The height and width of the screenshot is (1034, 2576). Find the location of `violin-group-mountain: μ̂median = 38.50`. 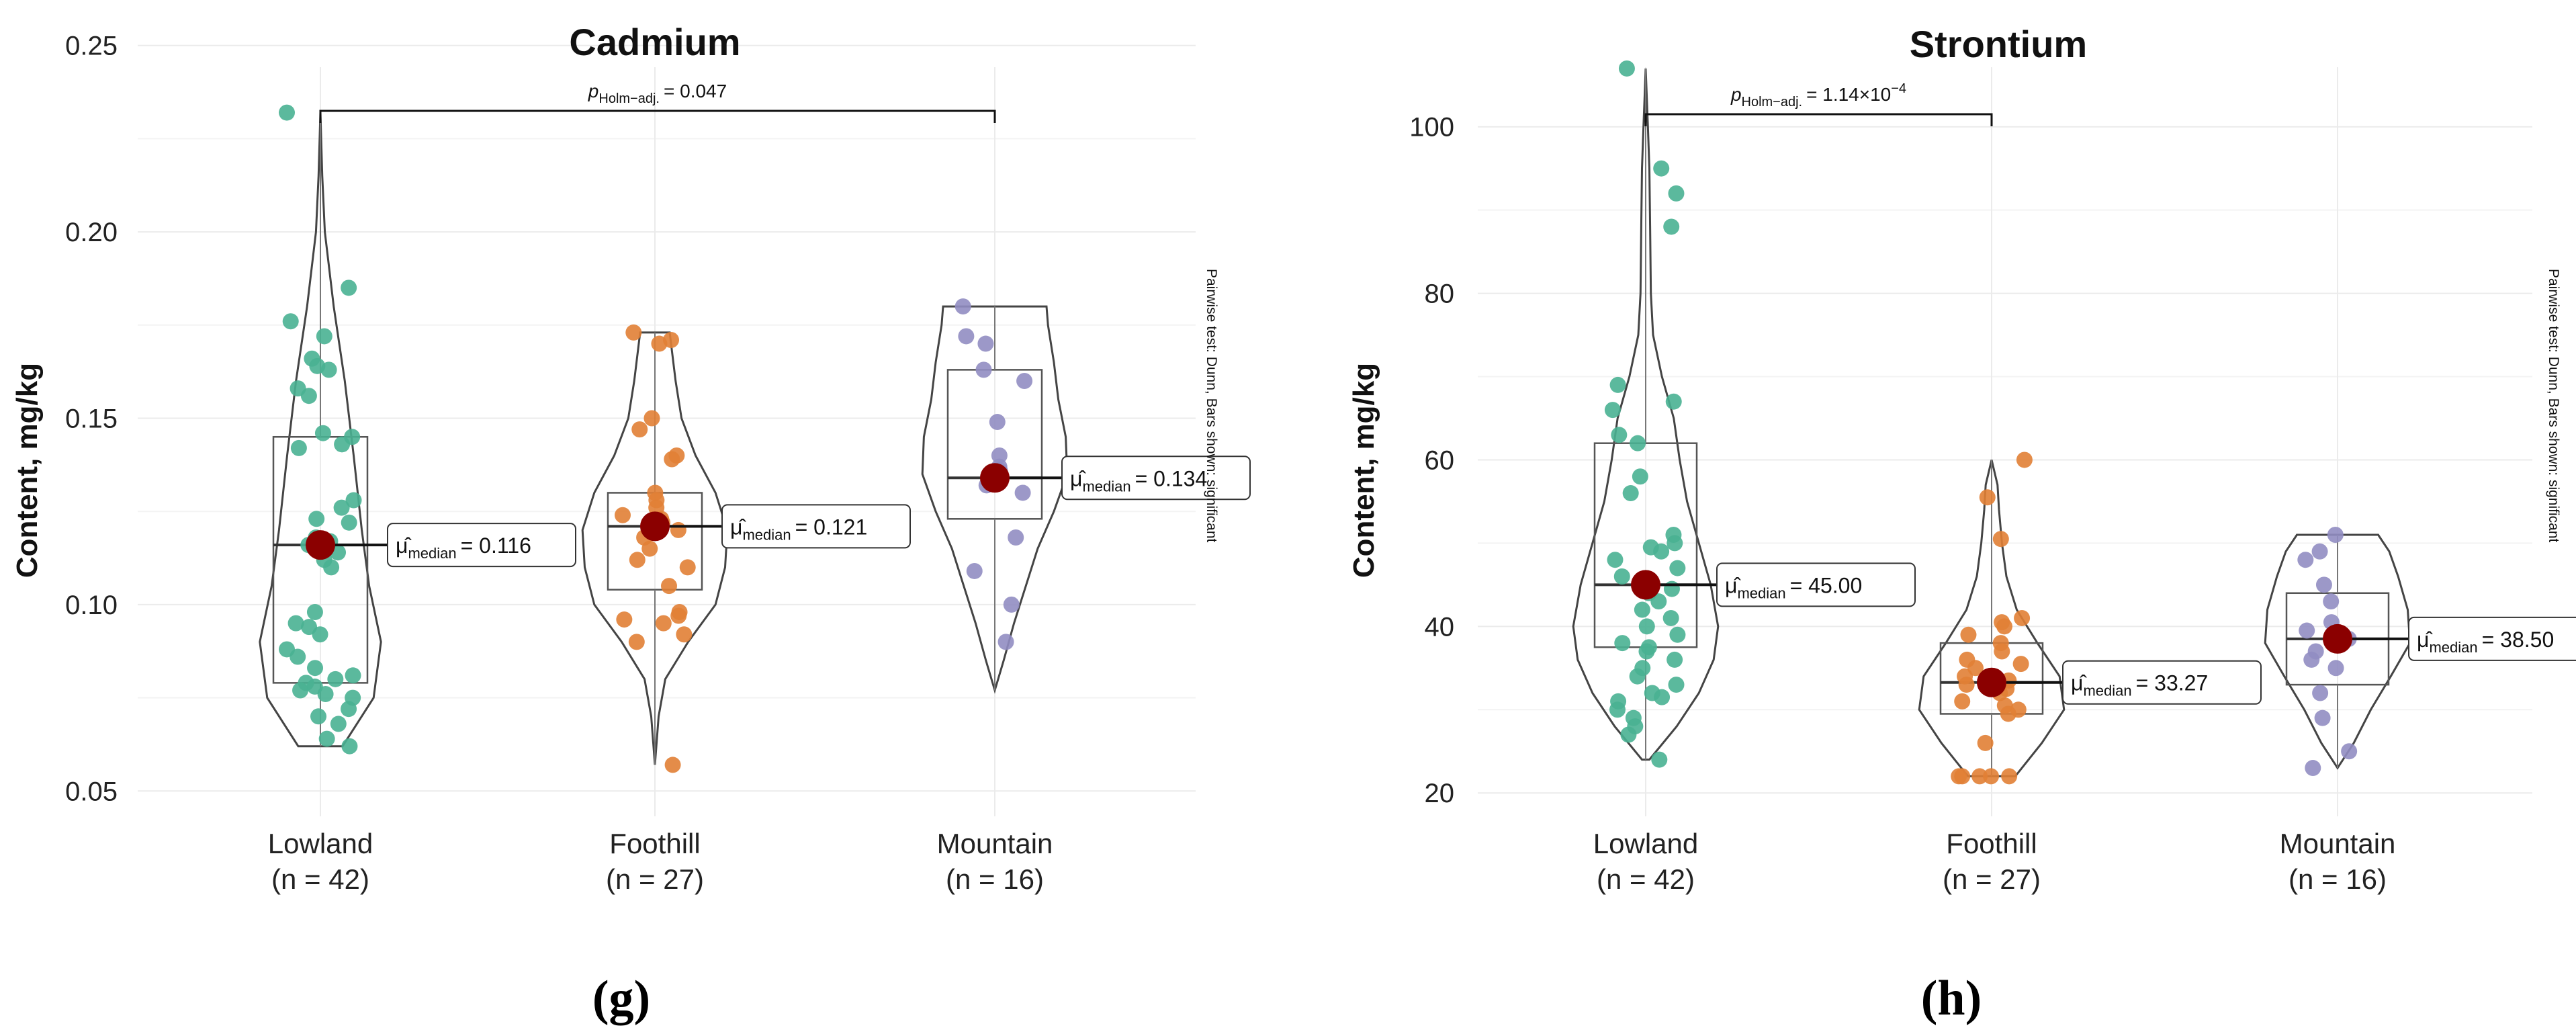

violin-group-mountain: μ̂median = 38.50 is located at coordinates (2420, 652).